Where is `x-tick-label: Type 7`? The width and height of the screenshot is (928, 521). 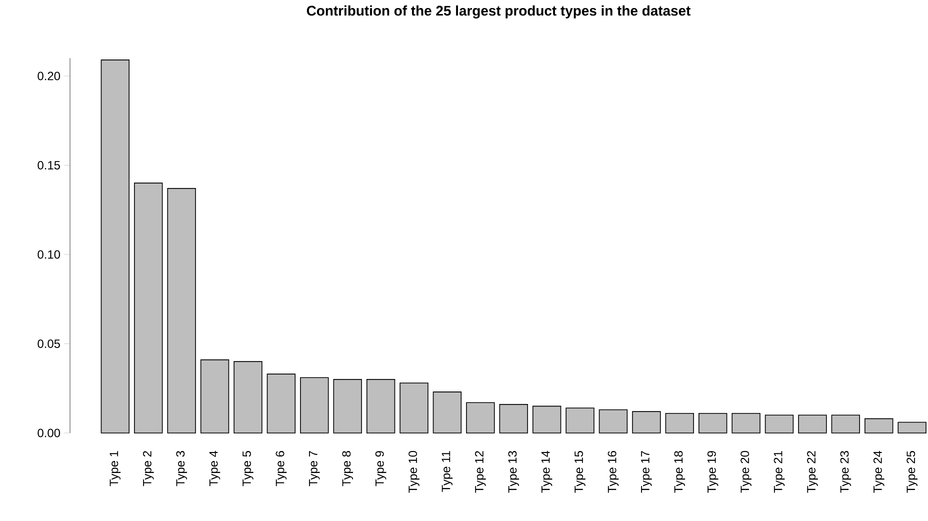
x-tick-label: Type 7 is located at coordinates (314, 468).